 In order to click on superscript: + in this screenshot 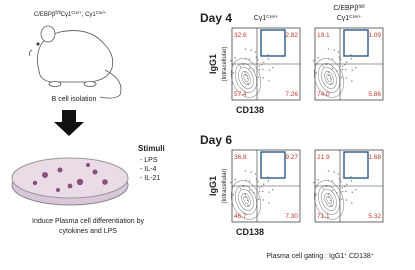, I will do `click(372, 255)`.